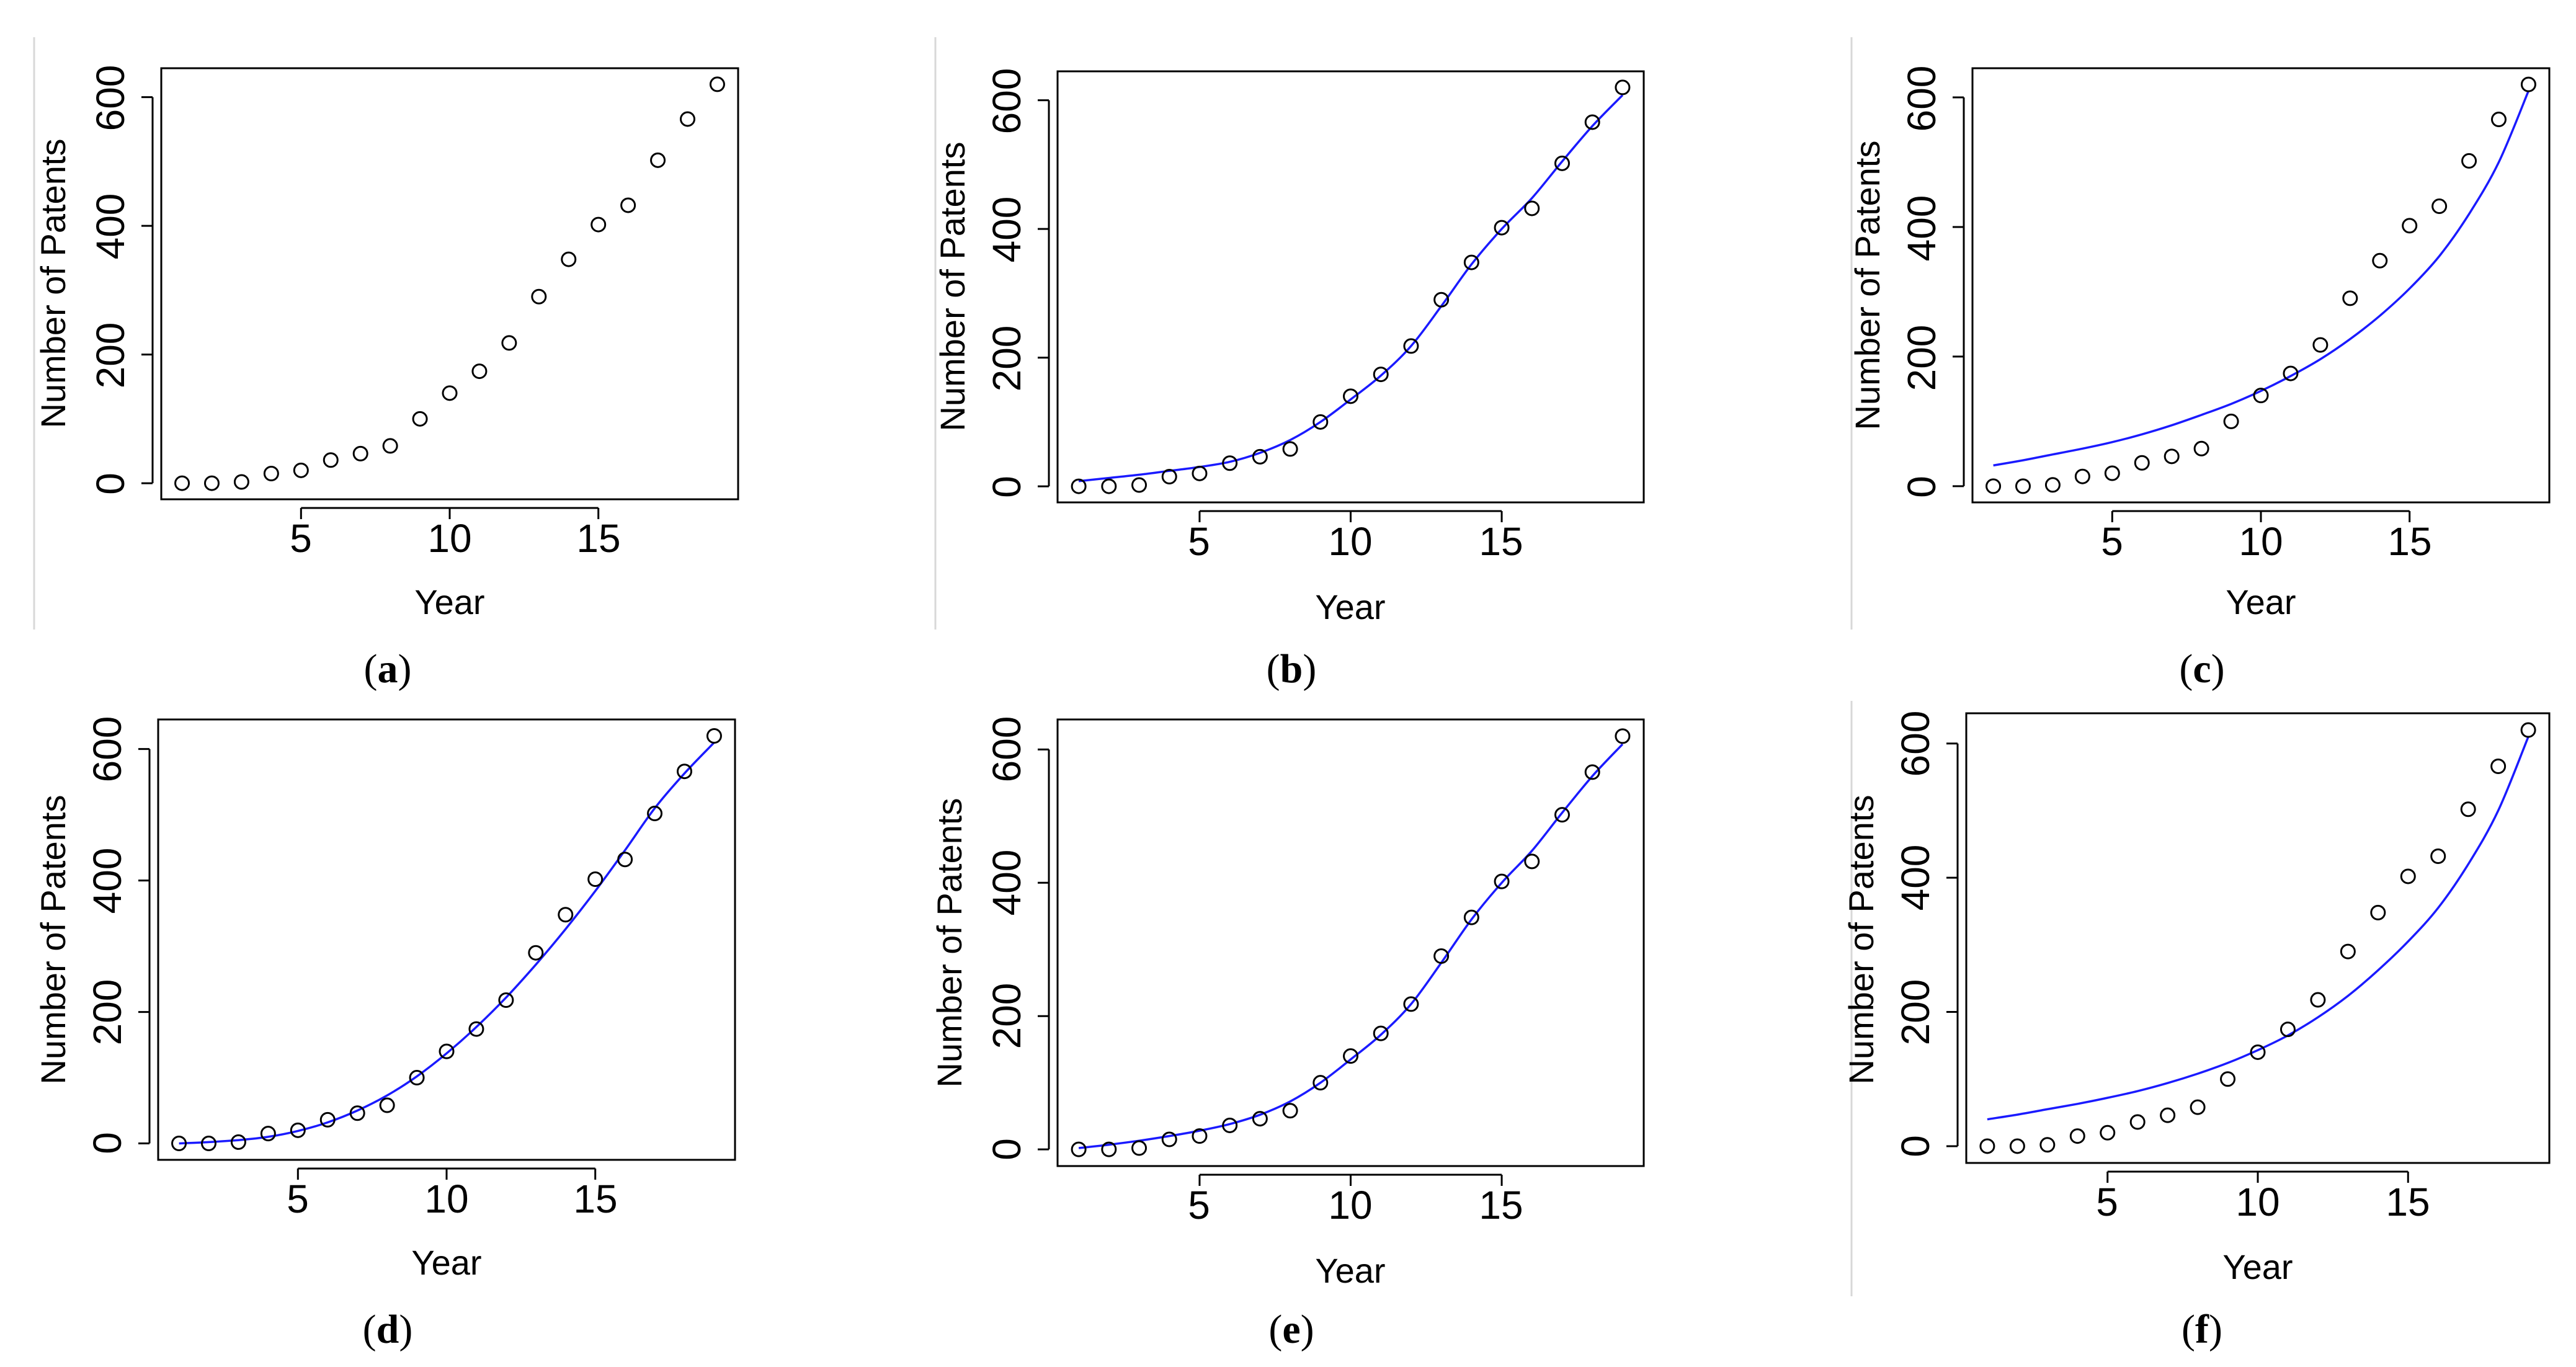 Image resolution: width=2576 pixels, height=1367 pixels. Describe the element at coordinates (1292, 669) in the screenshot. I see `panel-caption: (b)` at that location.